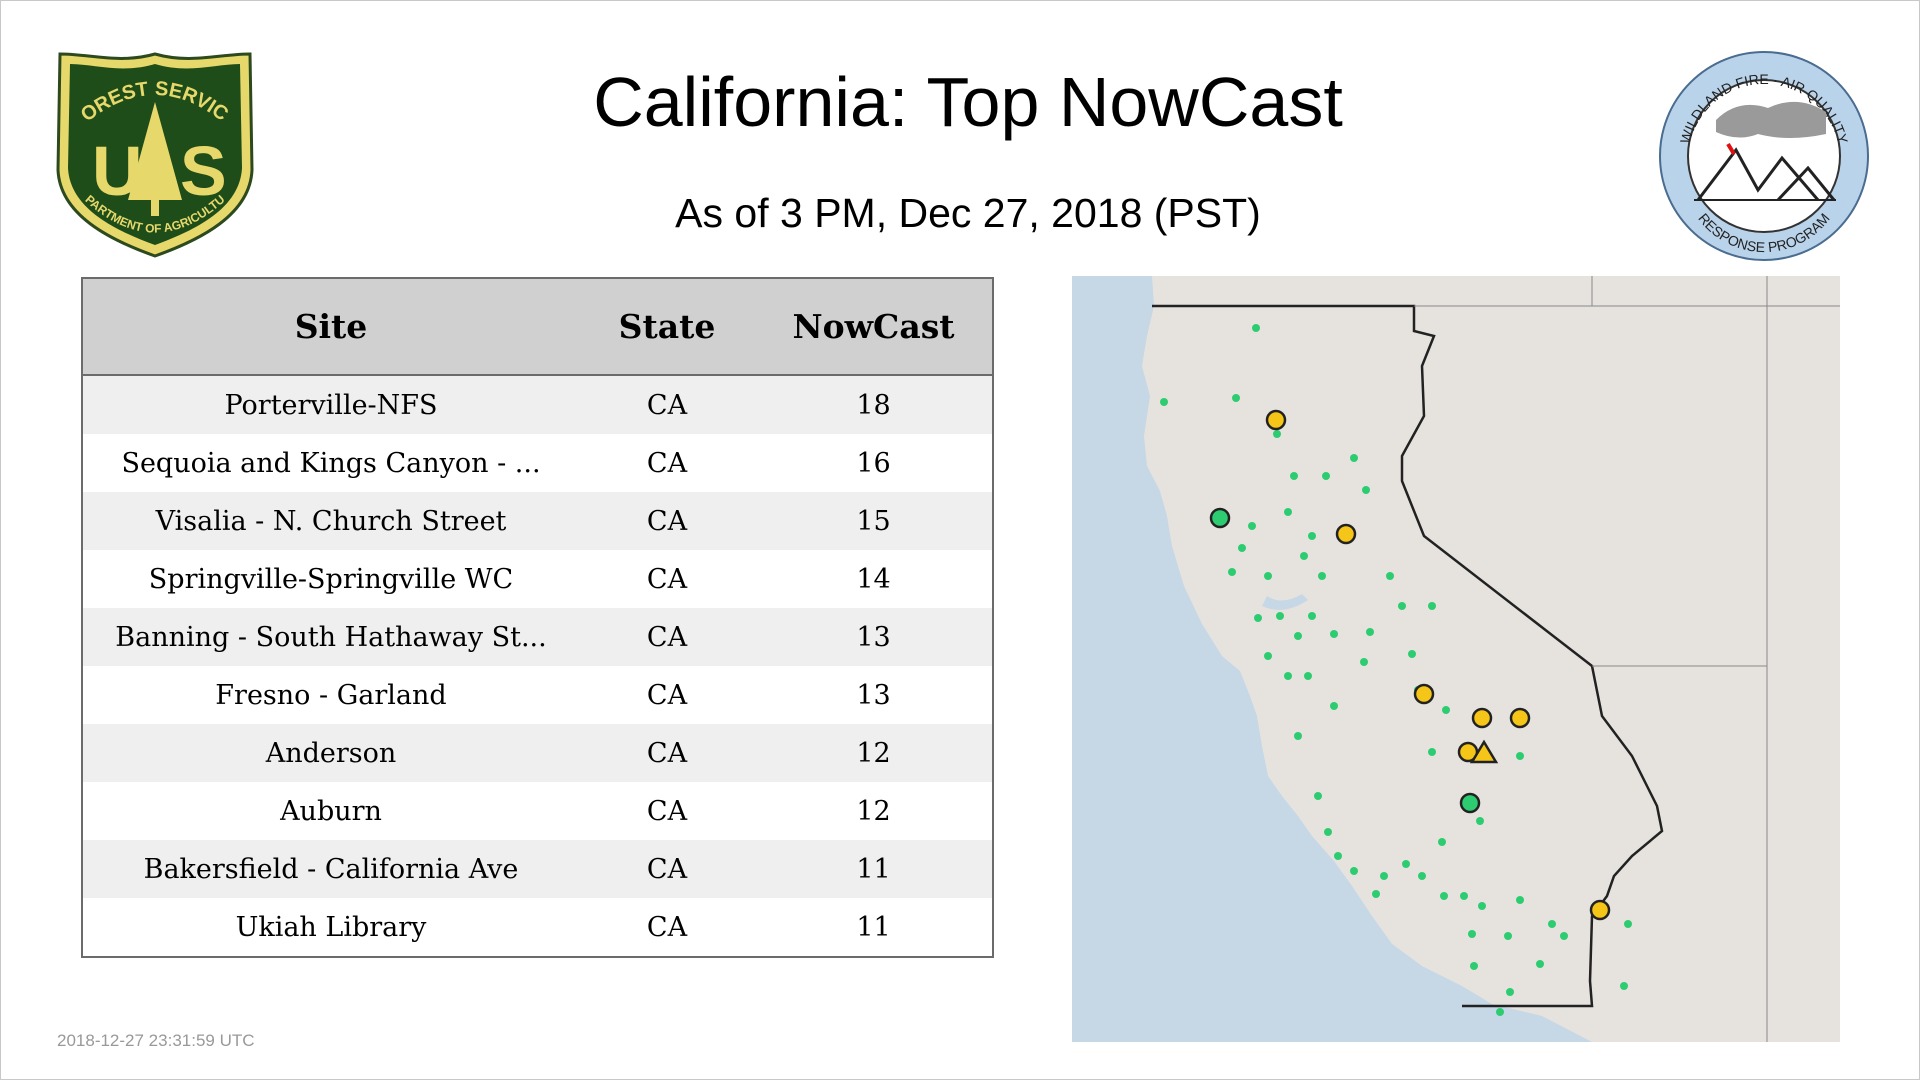 This screenshot has width=1920, height=1080. Describe the element at coordinates (331, 404) in the screenshot. I see `cell-site: Porterville-NFS` at that location.